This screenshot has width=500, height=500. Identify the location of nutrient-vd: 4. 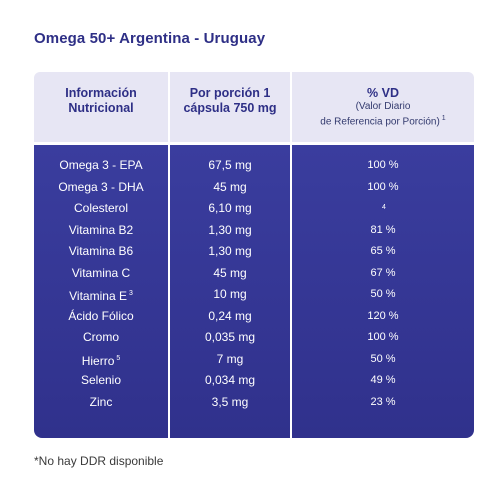
(383, 209).